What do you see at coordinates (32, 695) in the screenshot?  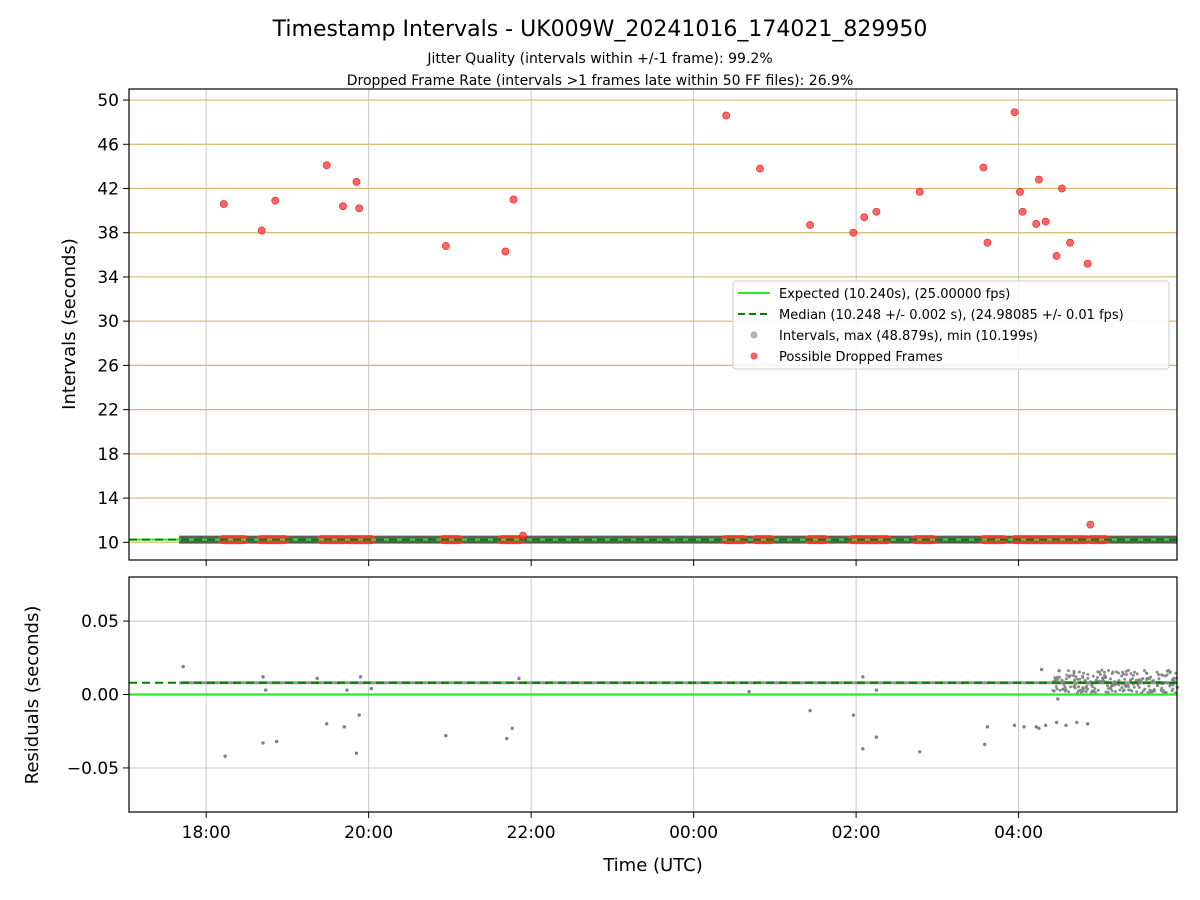 I see `residuals-y-axis-label: Residuals (seconds)` at bounding box center [32, 695].